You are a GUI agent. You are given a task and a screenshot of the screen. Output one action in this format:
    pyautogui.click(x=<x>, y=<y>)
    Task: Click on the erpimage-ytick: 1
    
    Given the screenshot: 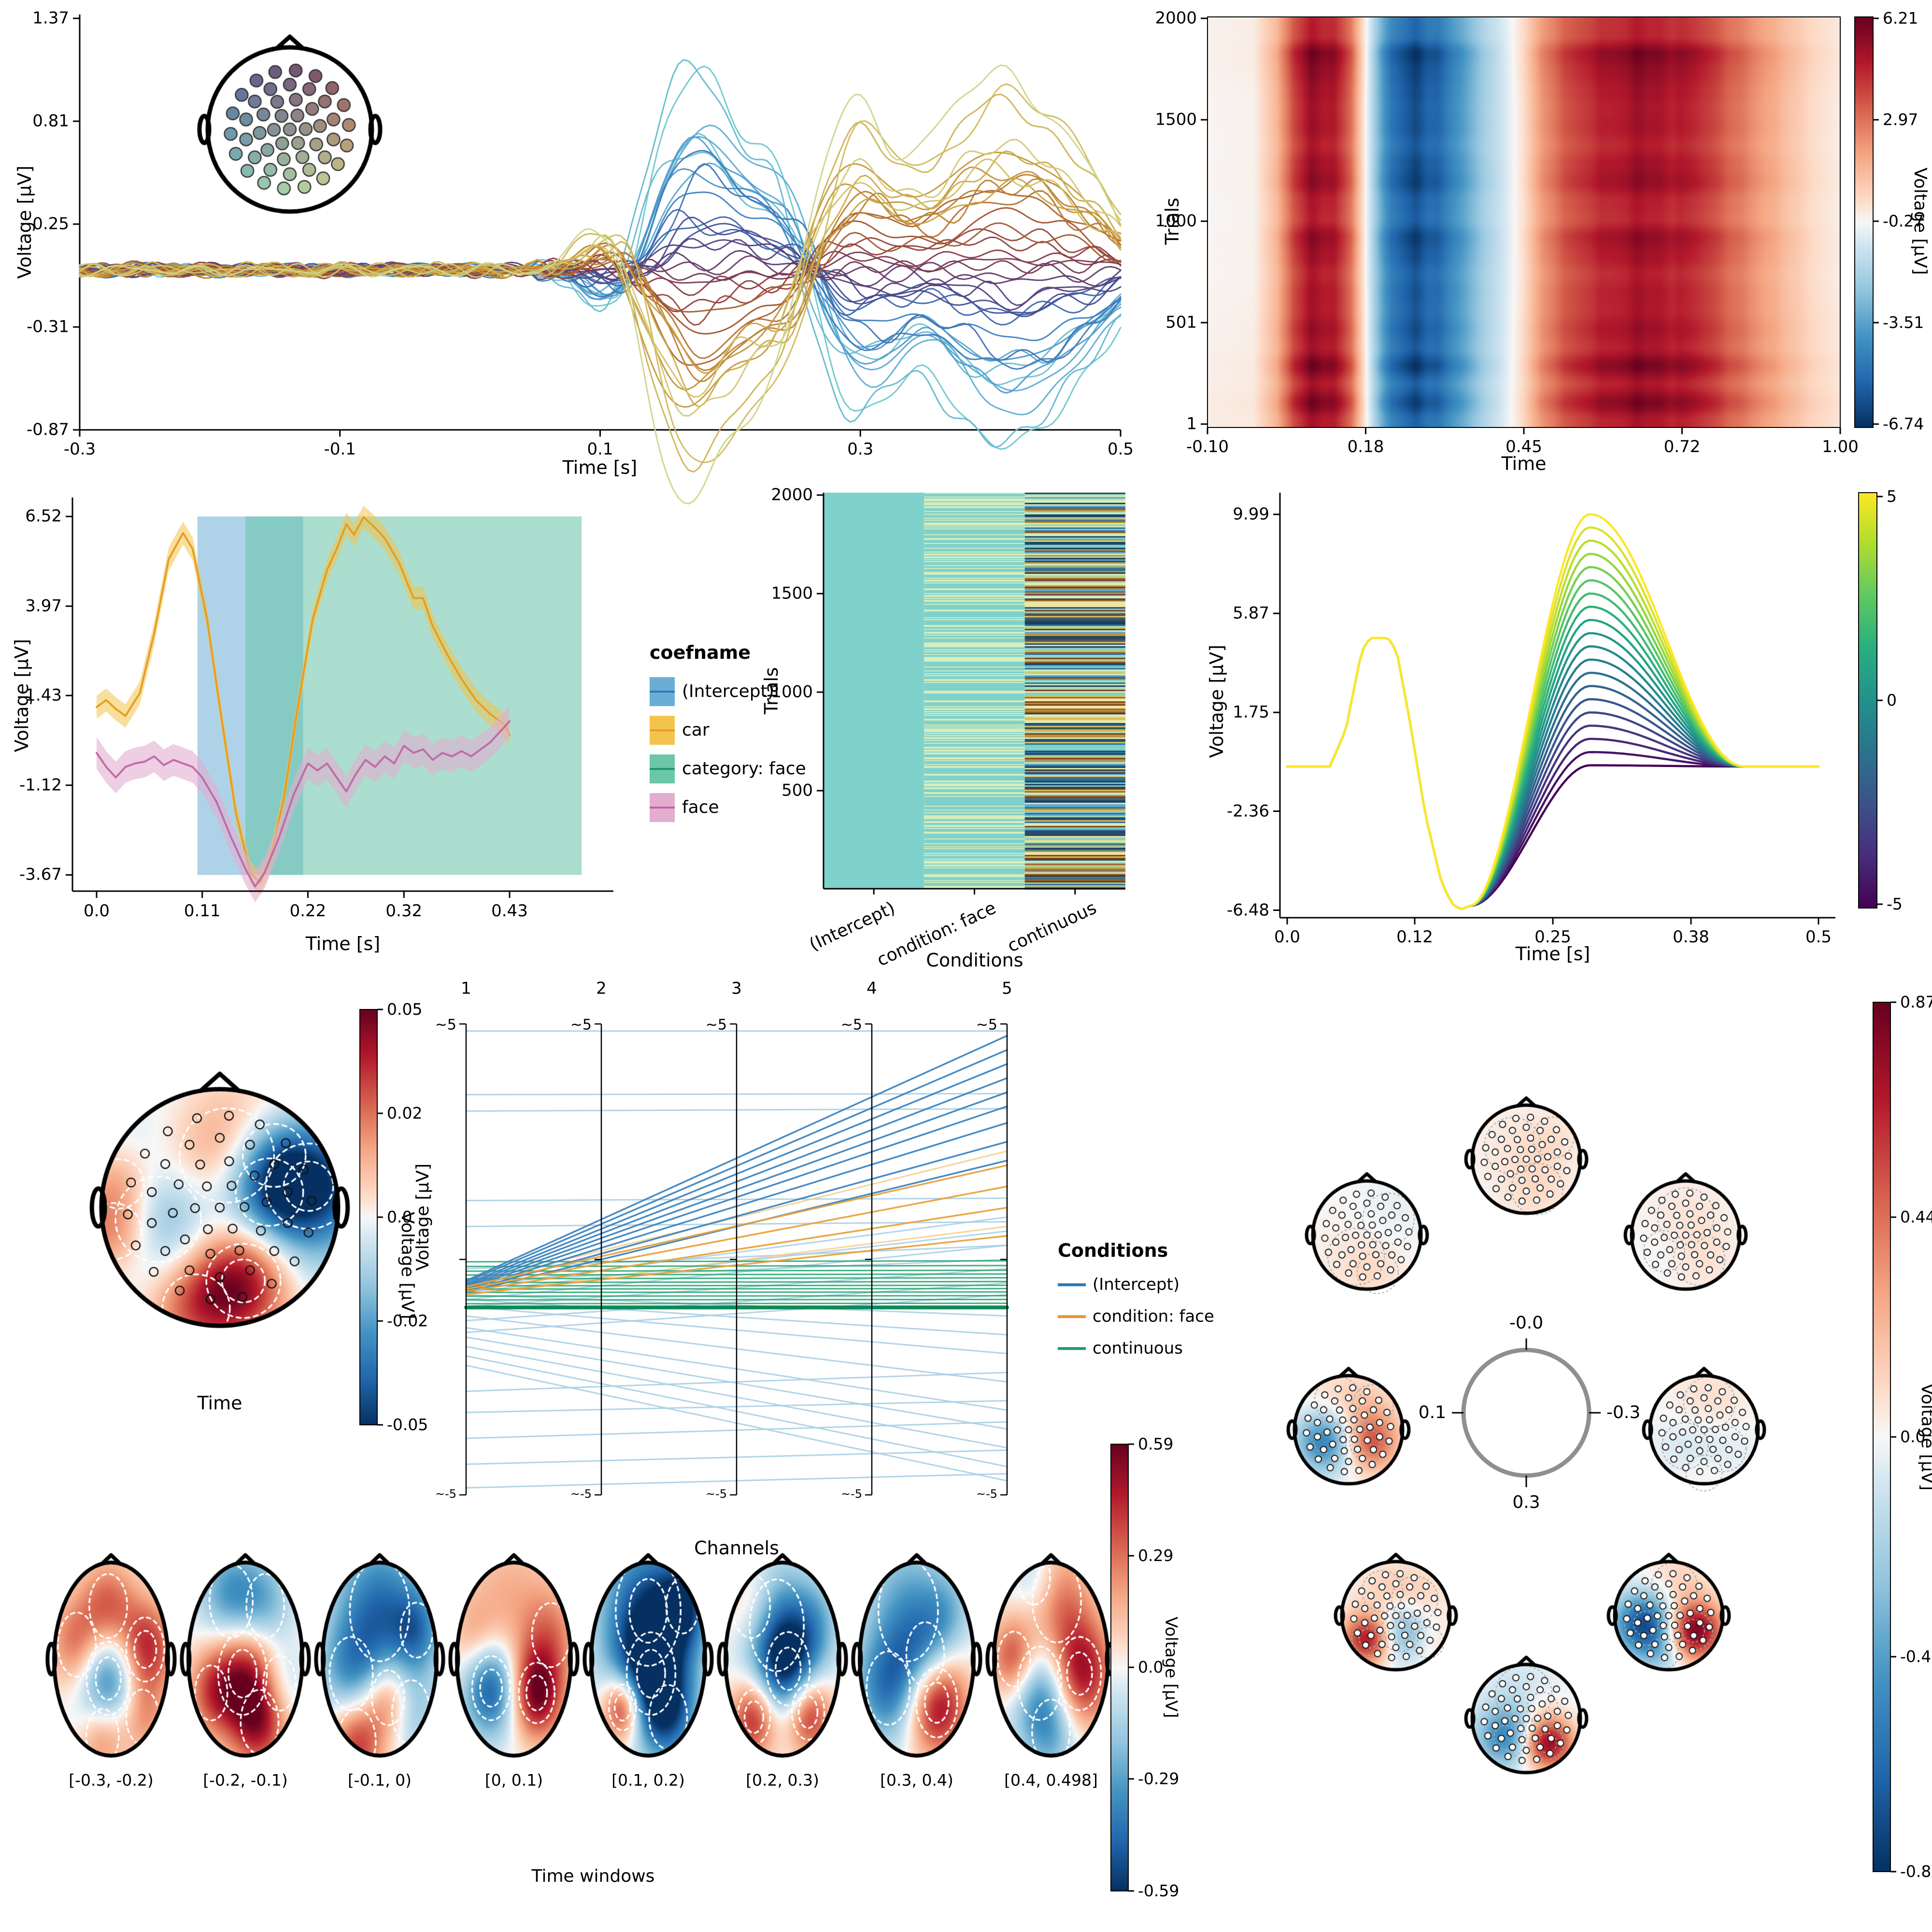 What is the action you would take?
    pyautogui.click(x=1191, y=424)
    